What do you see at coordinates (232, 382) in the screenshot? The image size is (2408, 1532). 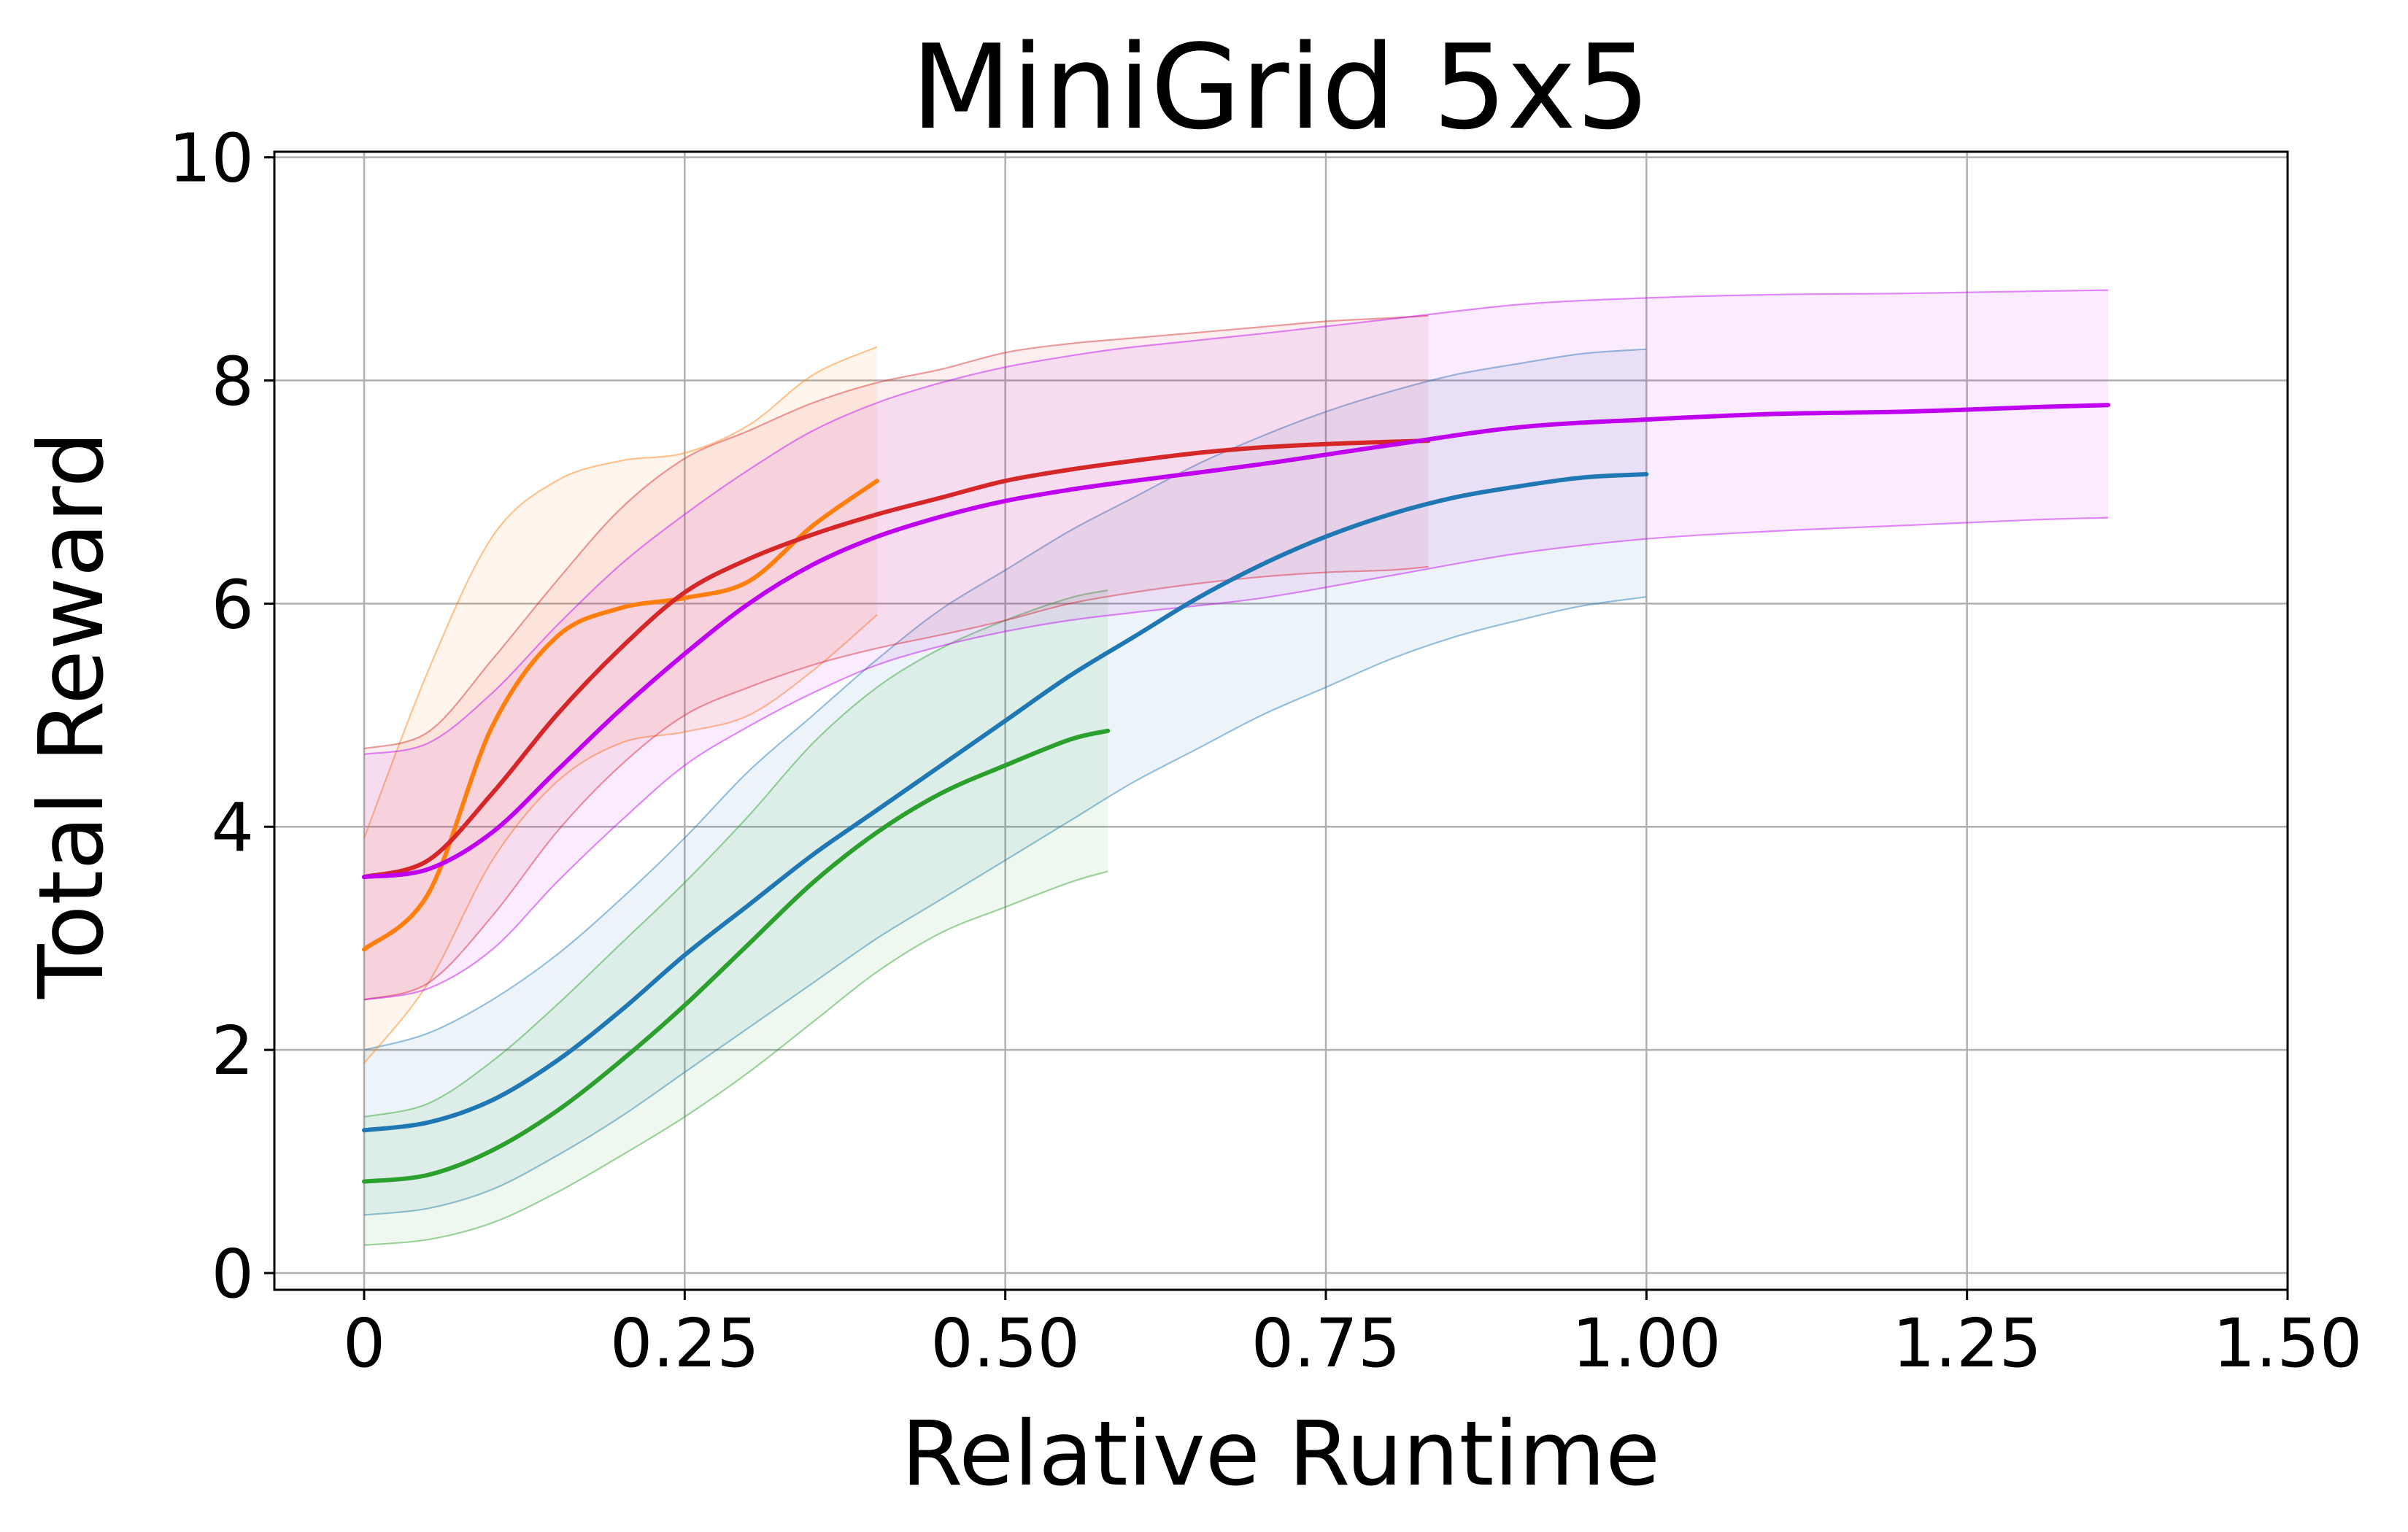 I see `y-tick-label: 8` at bounding box center [232, 382].